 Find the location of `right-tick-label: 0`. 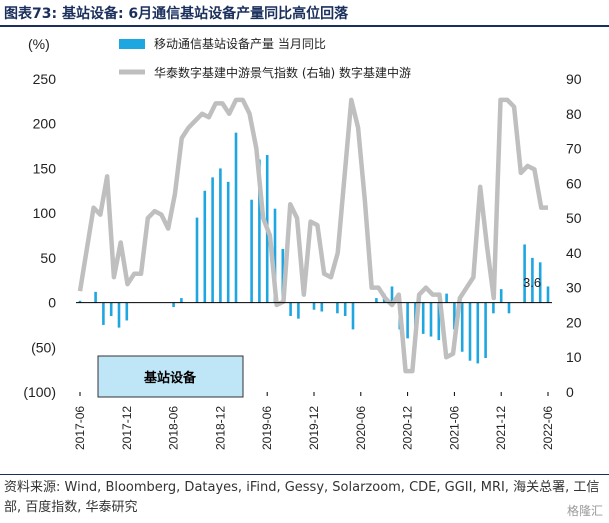

right-tick-label: 0 is located at coordinates (570, 392).